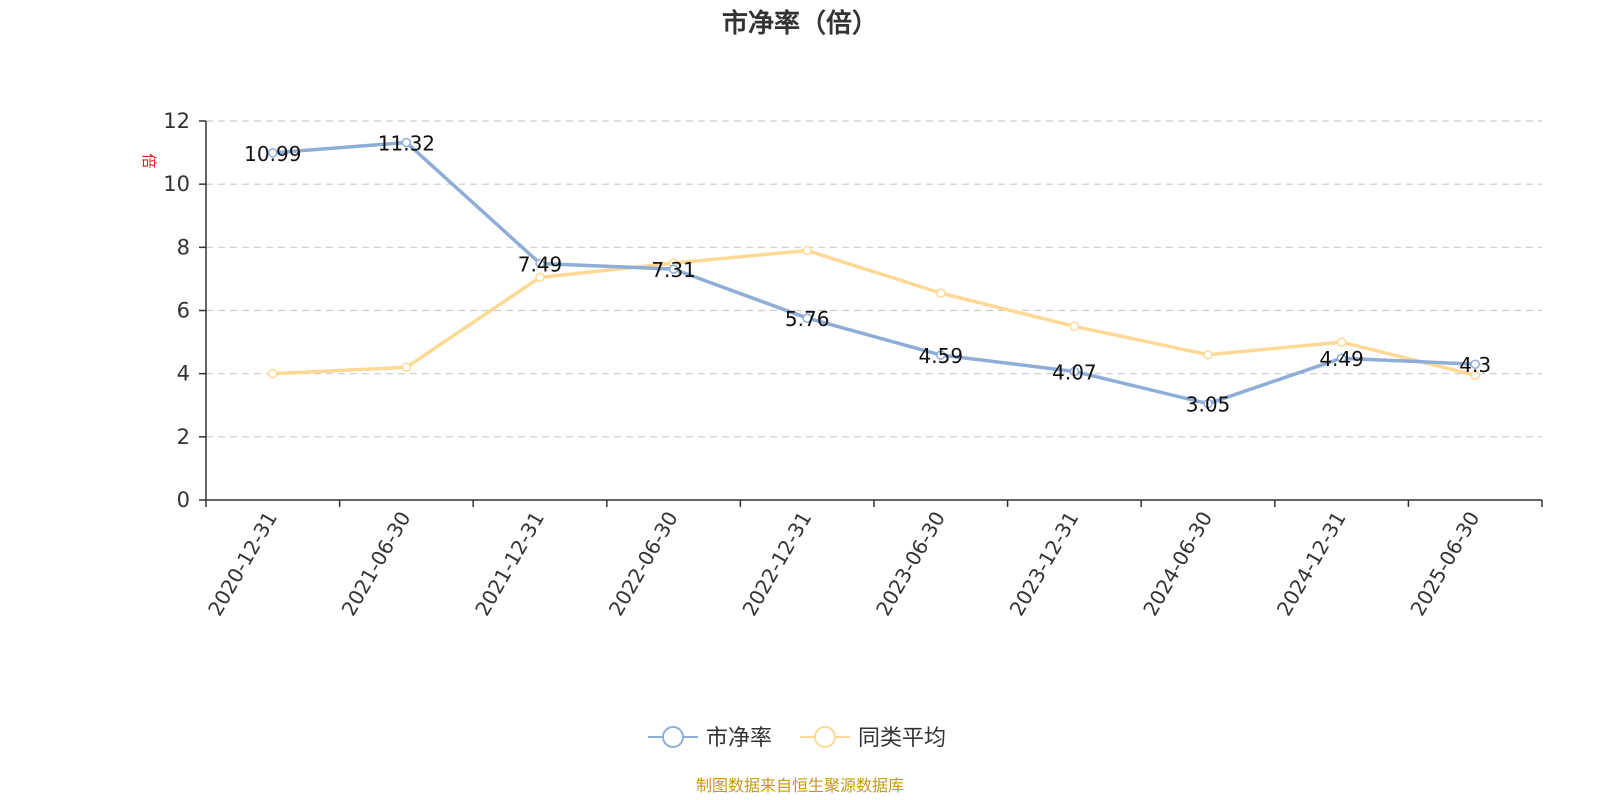 The height and width of the screenshot is (800, 1600). Describe the element at coordinates (902, 738) in the screenshot. I see `legend-label: 同类平均` at that location.